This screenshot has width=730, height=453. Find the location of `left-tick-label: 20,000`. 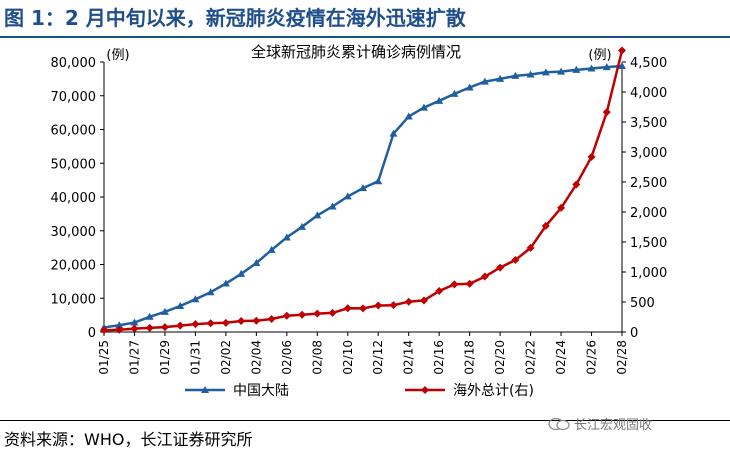

left-tick-label: 20,000 is located at coordinates (74, 266).